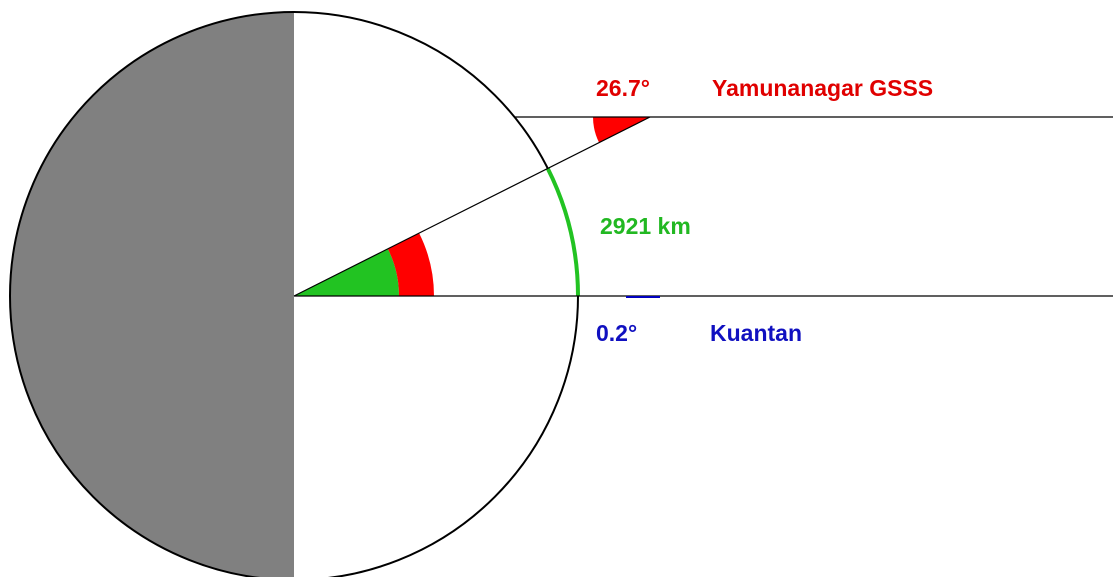 The width and height of the screenshot is (1113, 577). What do you see at coordinates (645, 226) in the screenshot?
I see `distance-label: 2921 km` at bounding box center [645, 226].